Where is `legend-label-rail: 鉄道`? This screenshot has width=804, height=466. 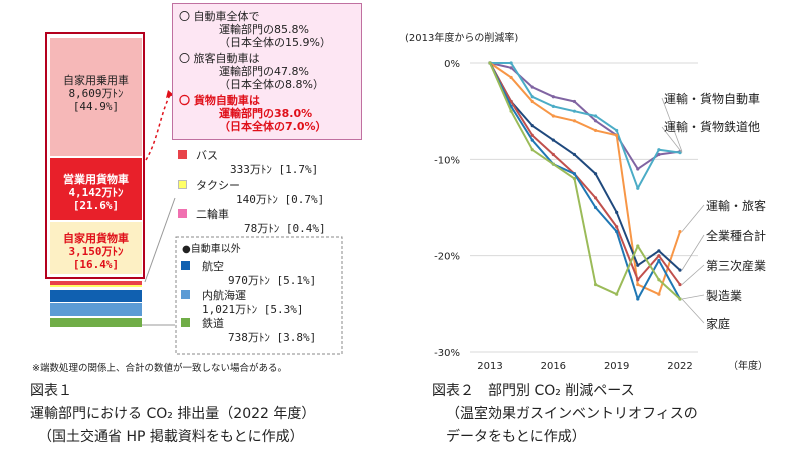 legend-label-rail: 鉄道 is located at coordinates (213, 323).